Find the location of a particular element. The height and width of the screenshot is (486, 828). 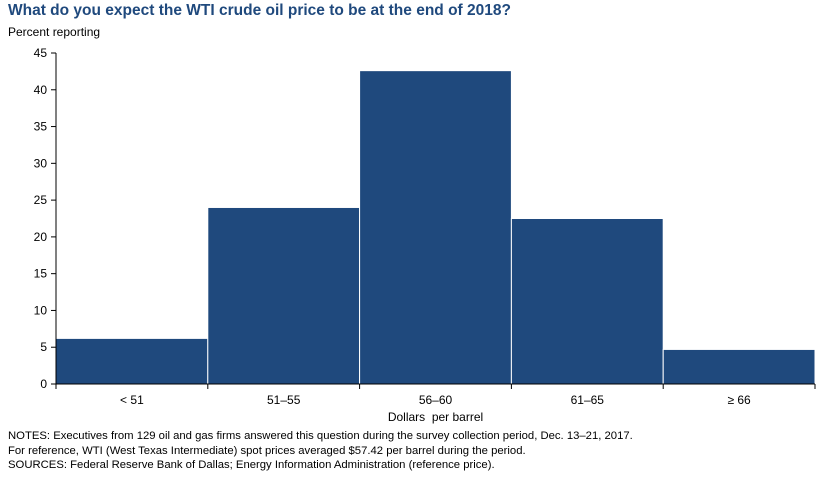

y-axis: 0 5 10 15 20 25 30 35 40 45 is located at coordinates (45, 218).